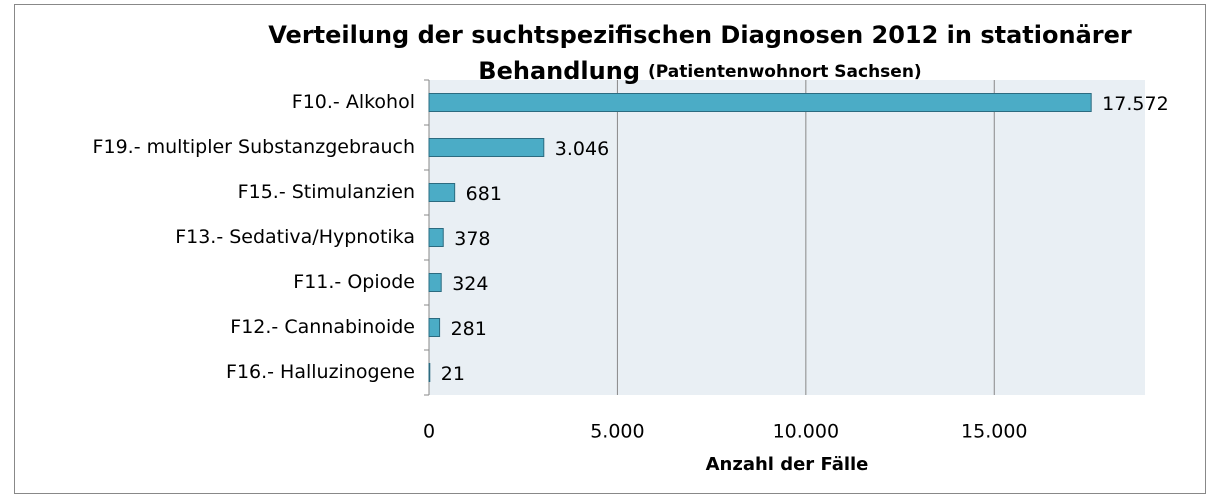  Describe the element at coordinates (353, 102) in the screenshot. I see `y-tick-label: F10.- Alkohol` at that location.